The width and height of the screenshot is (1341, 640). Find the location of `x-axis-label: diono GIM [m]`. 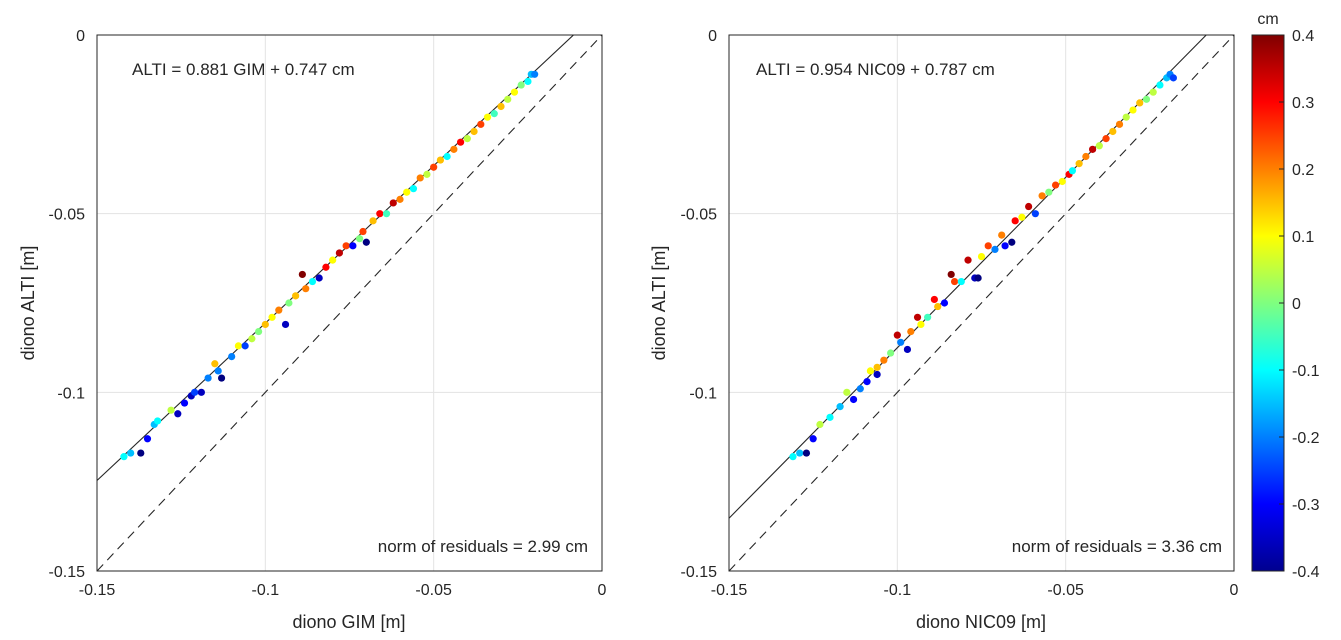

x-axis-label: diono GIM [m] is located at coordinates (348, 622).